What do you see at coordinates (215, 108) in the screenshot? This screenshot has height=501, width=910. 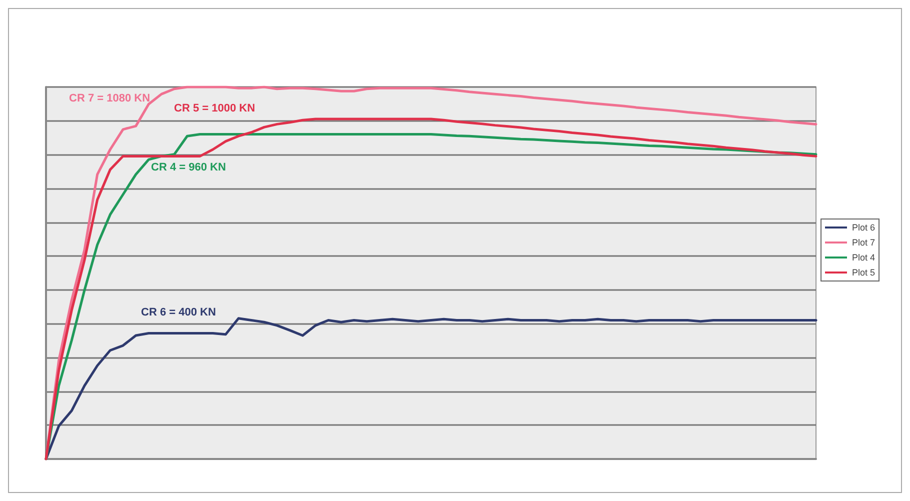 I see `annotation: CR 5 = 1000 KN` at bounding box center [215, 108].